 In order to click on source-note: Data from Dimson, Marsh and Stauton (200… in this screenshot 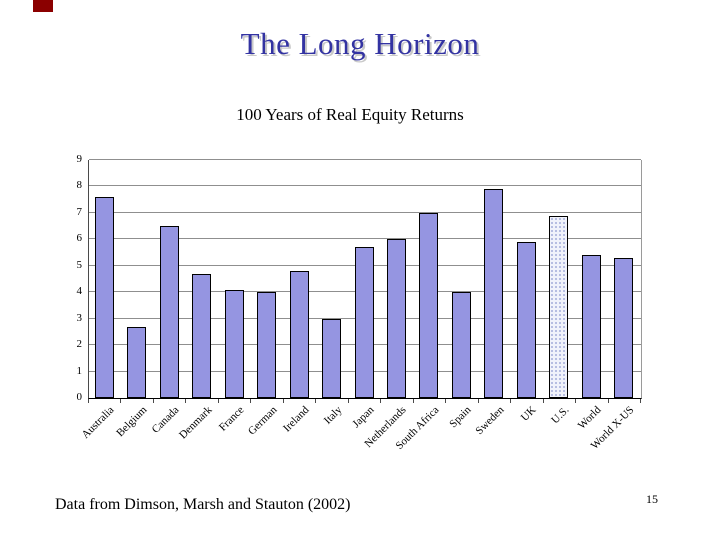, I will do `click(203, 504)`.